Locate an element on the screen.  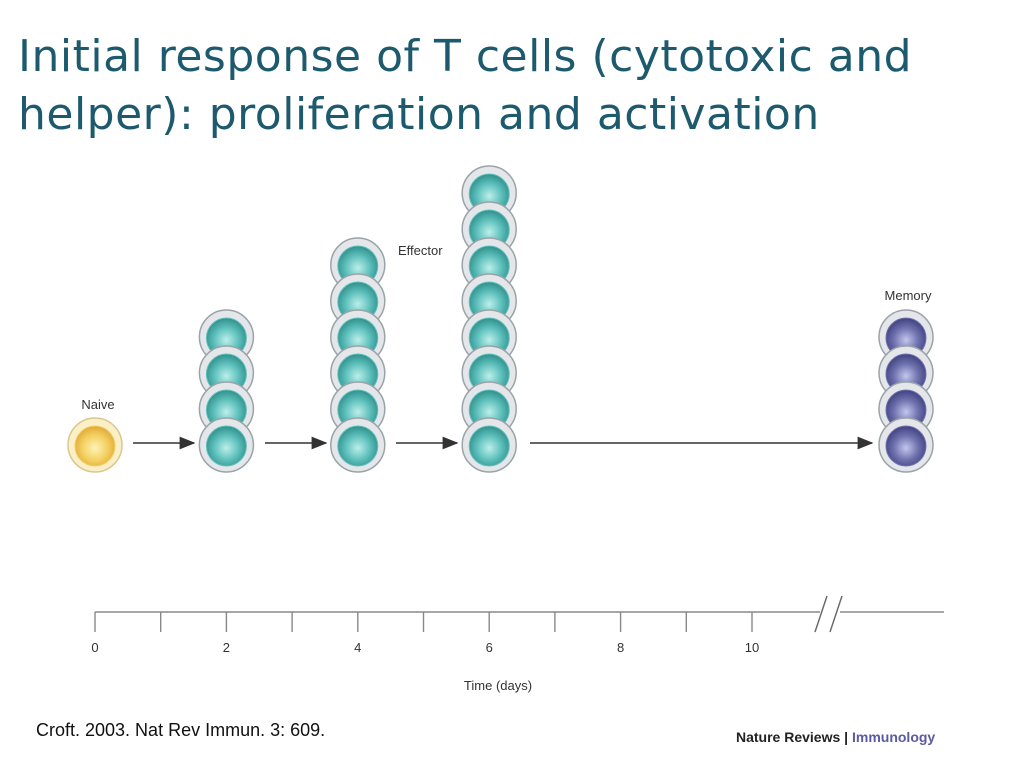
cell-stack-day4 is located at coordinates (358, 355).